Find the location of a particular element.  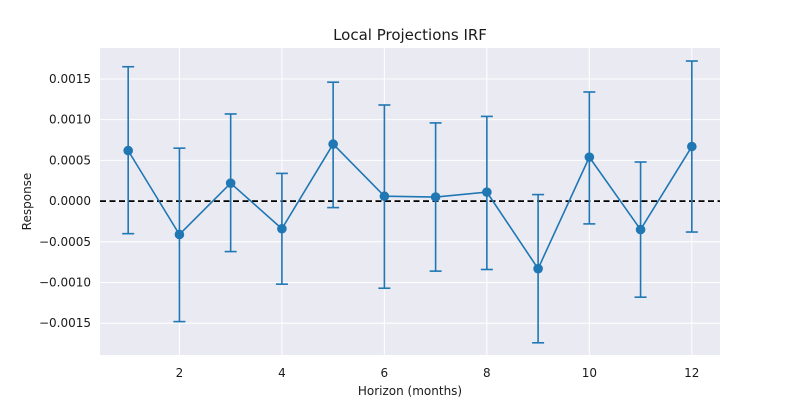

x-tick-label: 4 is located at coordinates (282, 373).